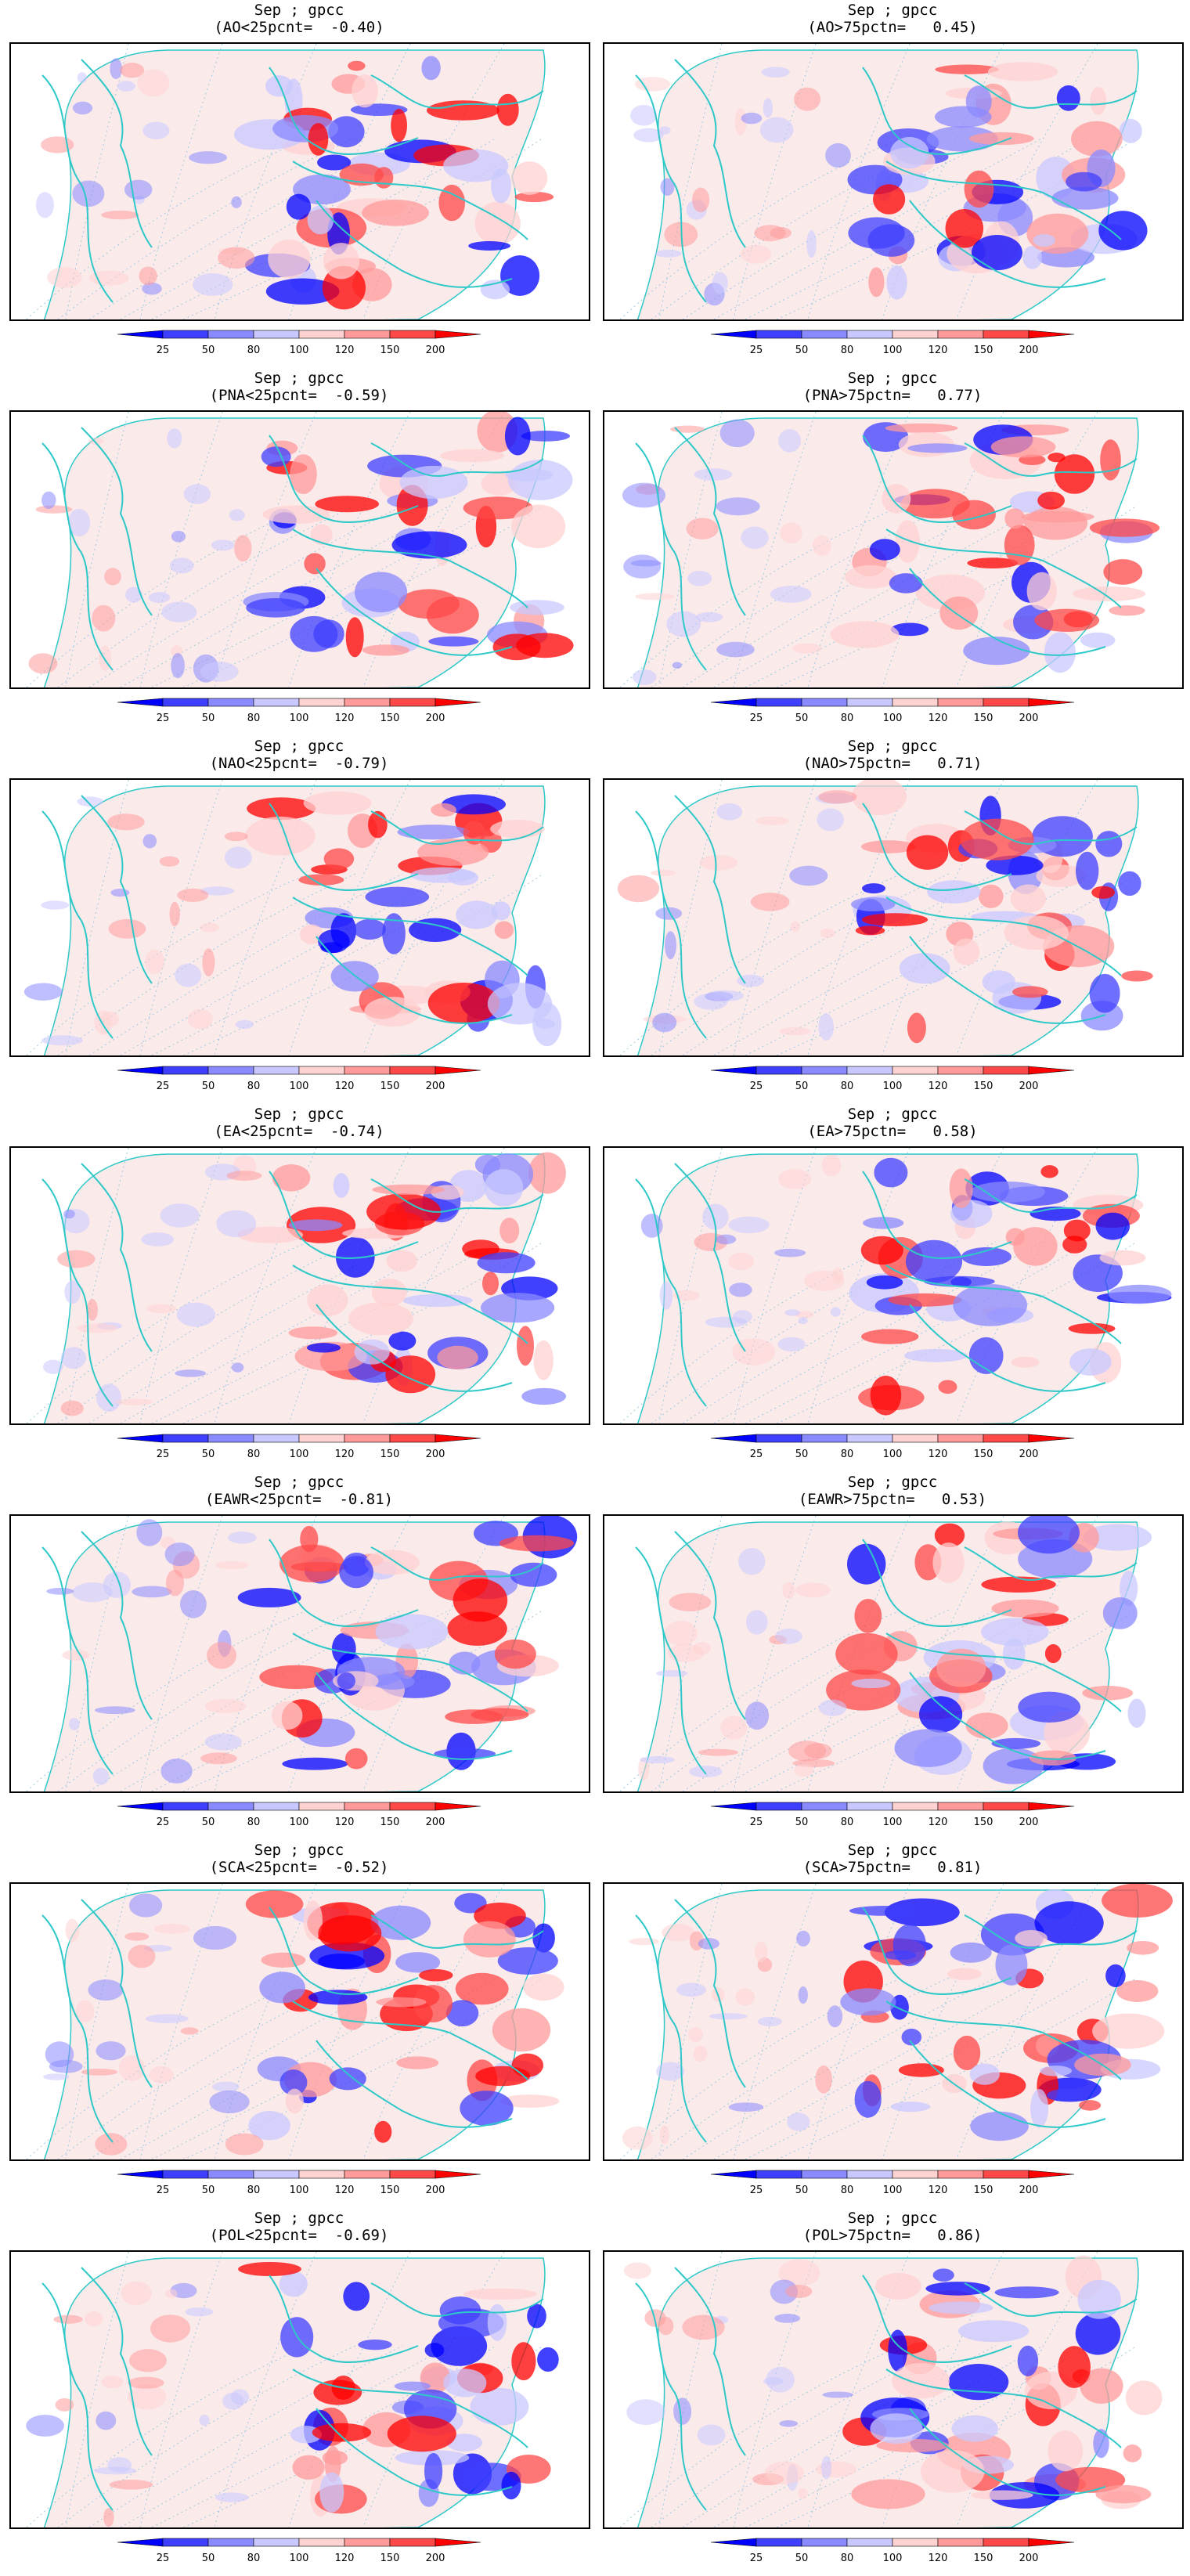  Describe the element at coordinates (435, 2190) in the screenshot. I see `colorbar-tick-label: 200` at that location.